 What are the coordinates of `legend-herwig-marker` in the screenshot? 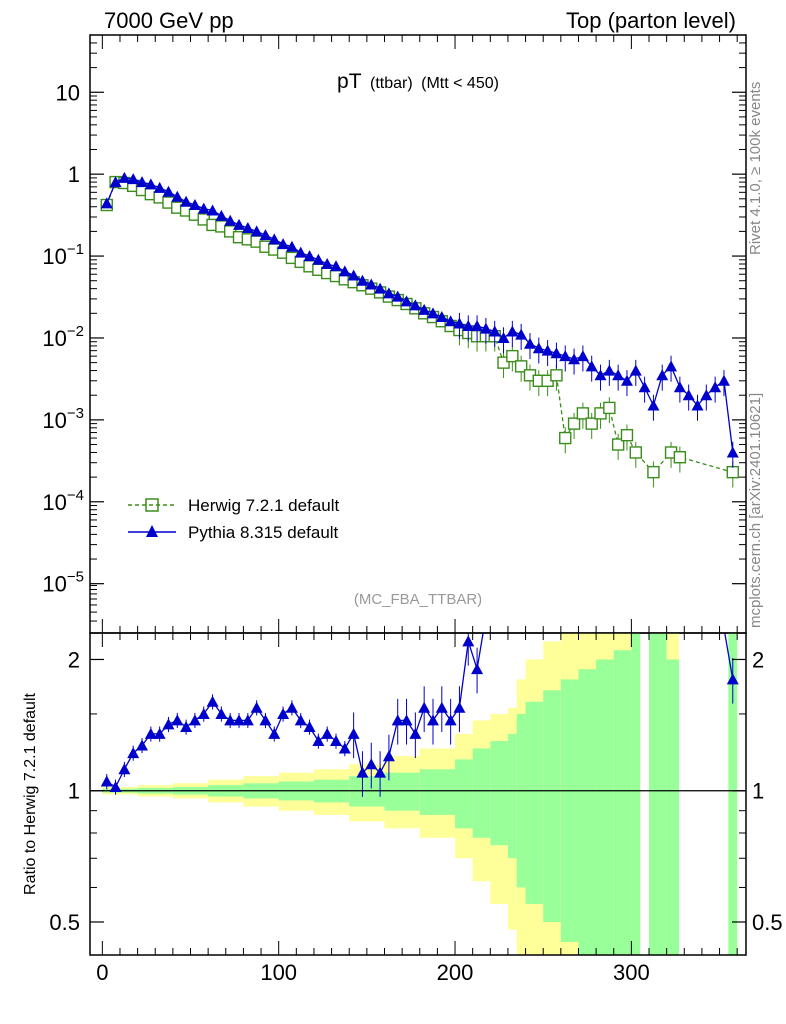 It's located at (152, 505).